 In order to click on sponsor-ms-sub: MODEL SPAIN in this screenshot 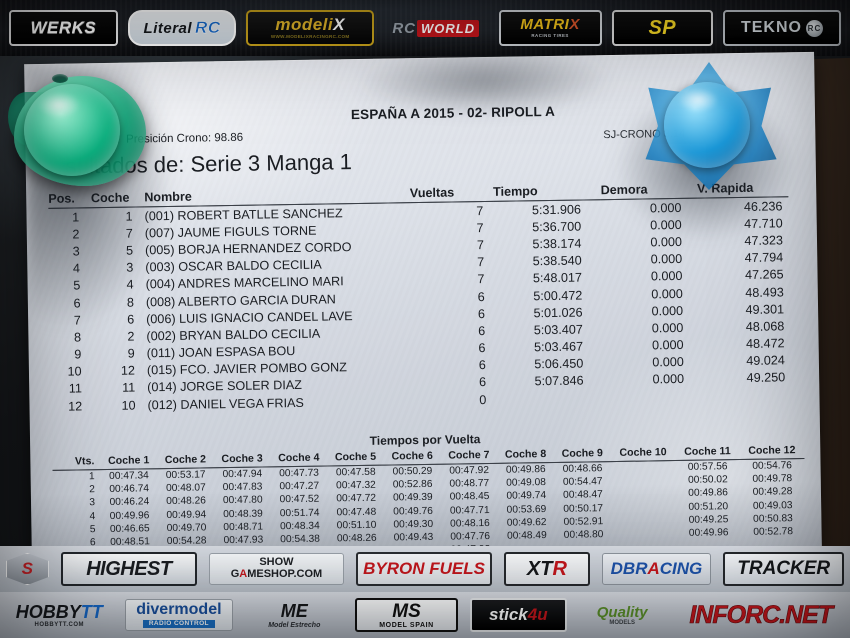, I will do `click(406, 625)`.